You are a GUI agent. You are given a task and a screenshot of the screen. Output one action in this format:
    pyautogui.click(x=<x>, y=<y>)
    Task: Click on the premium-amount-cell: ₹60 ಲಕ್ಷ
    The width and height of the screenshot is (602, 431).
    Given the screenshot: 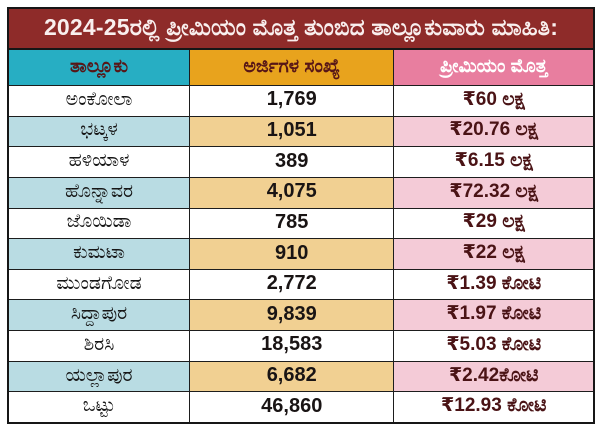 What is the action you would take?
    pyautogui.click(x=493, y=101)
    